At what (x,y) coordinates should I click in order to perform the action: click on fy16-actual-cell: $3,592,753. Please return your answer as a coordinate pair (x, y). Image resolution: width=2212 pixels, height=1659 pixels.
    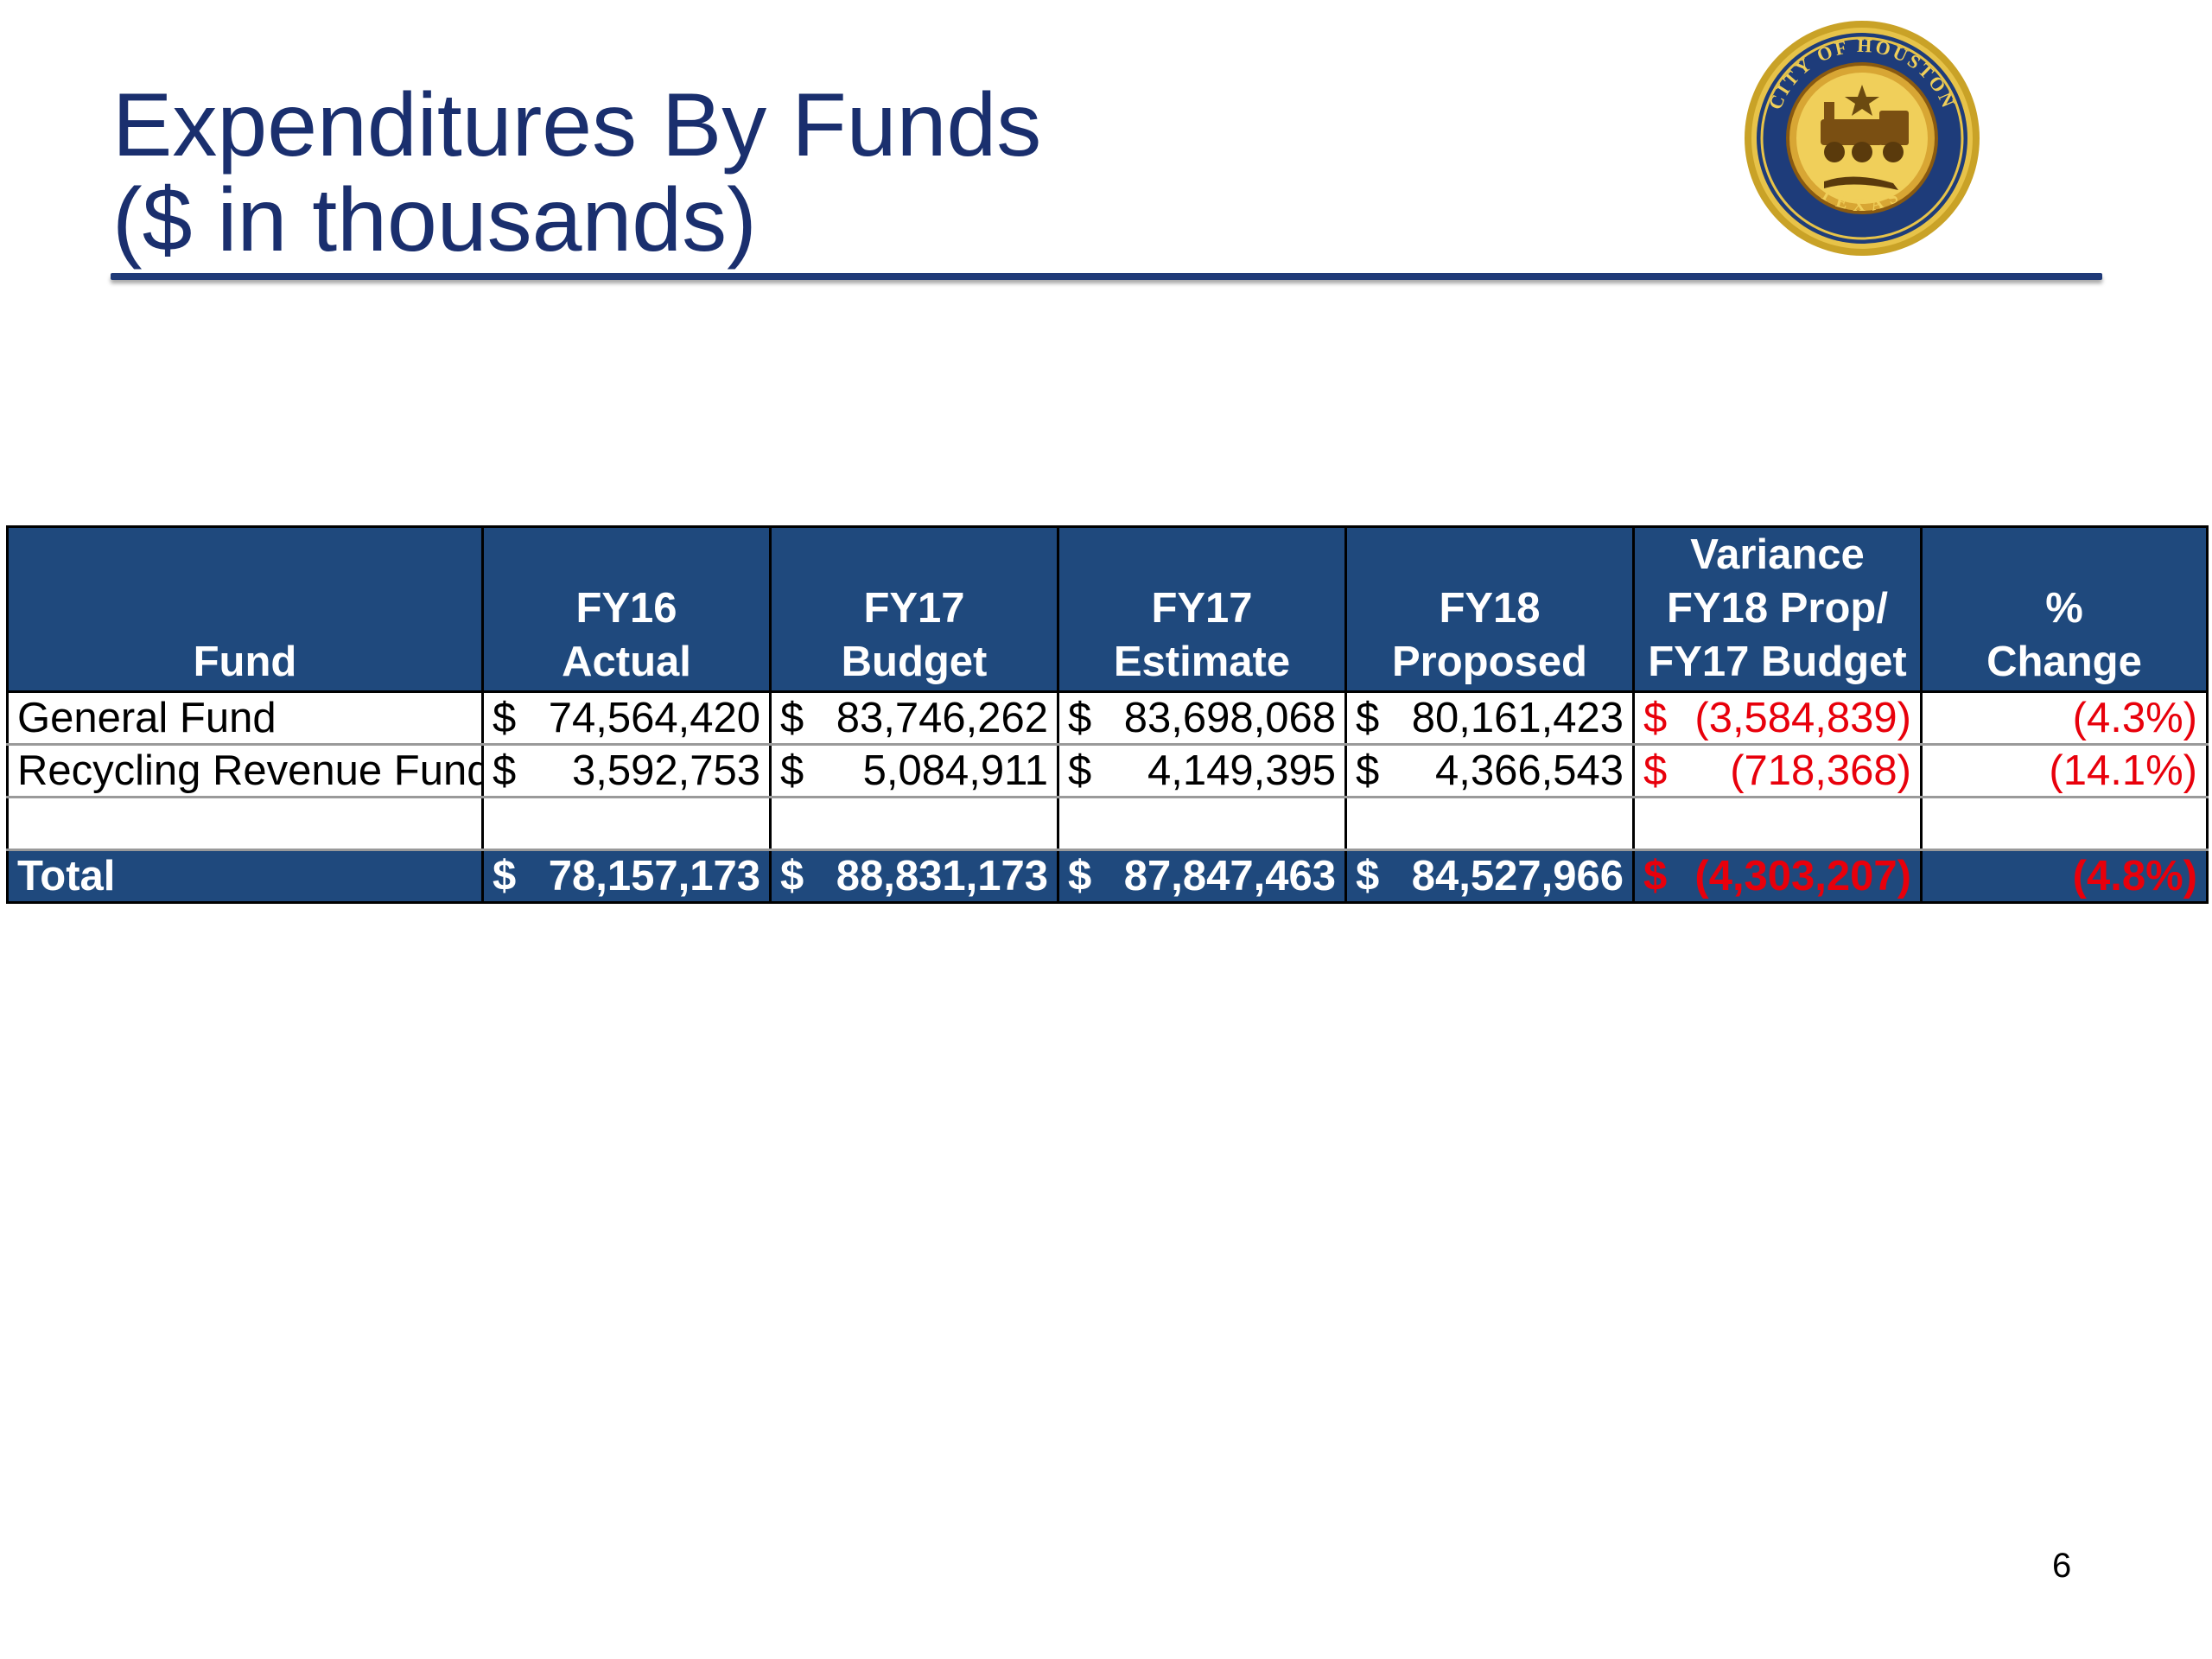
    Looking at the image, I should click on (626, 770).